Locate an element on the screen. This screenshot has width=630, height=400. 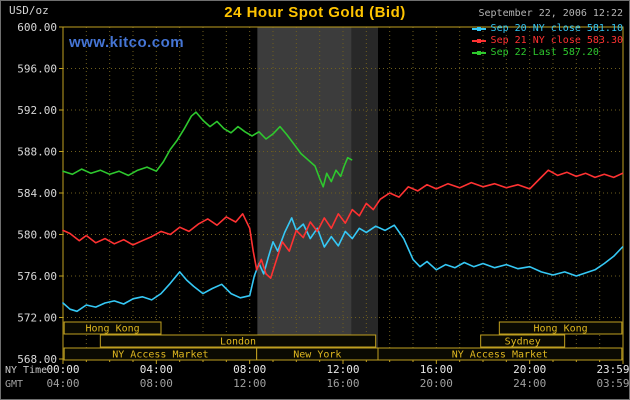
x-tick-label-gmt: 16:00 is located at coordinates (342, 383).